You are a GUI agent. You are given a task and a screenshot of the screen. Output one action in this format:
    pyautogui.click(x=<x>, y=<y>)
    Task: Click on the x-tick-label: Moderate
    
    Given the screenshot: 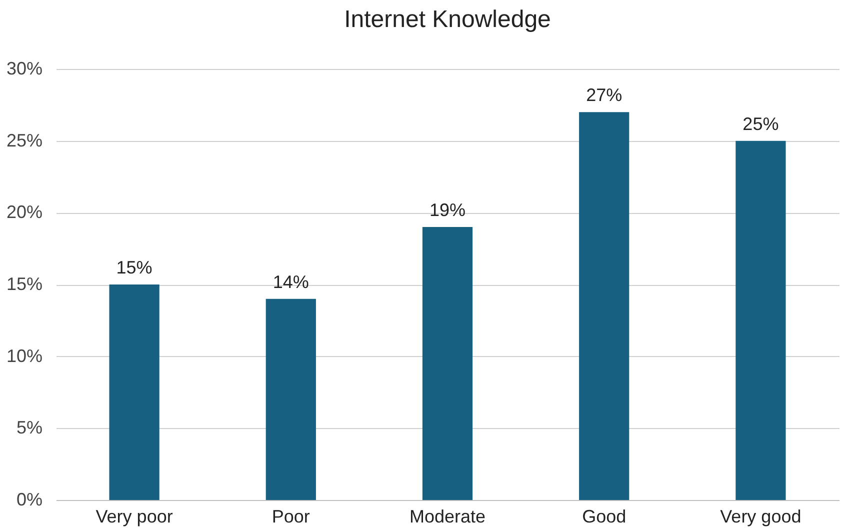 What is the action you would take?
    pyautogui.click(x=447, y=516)
    